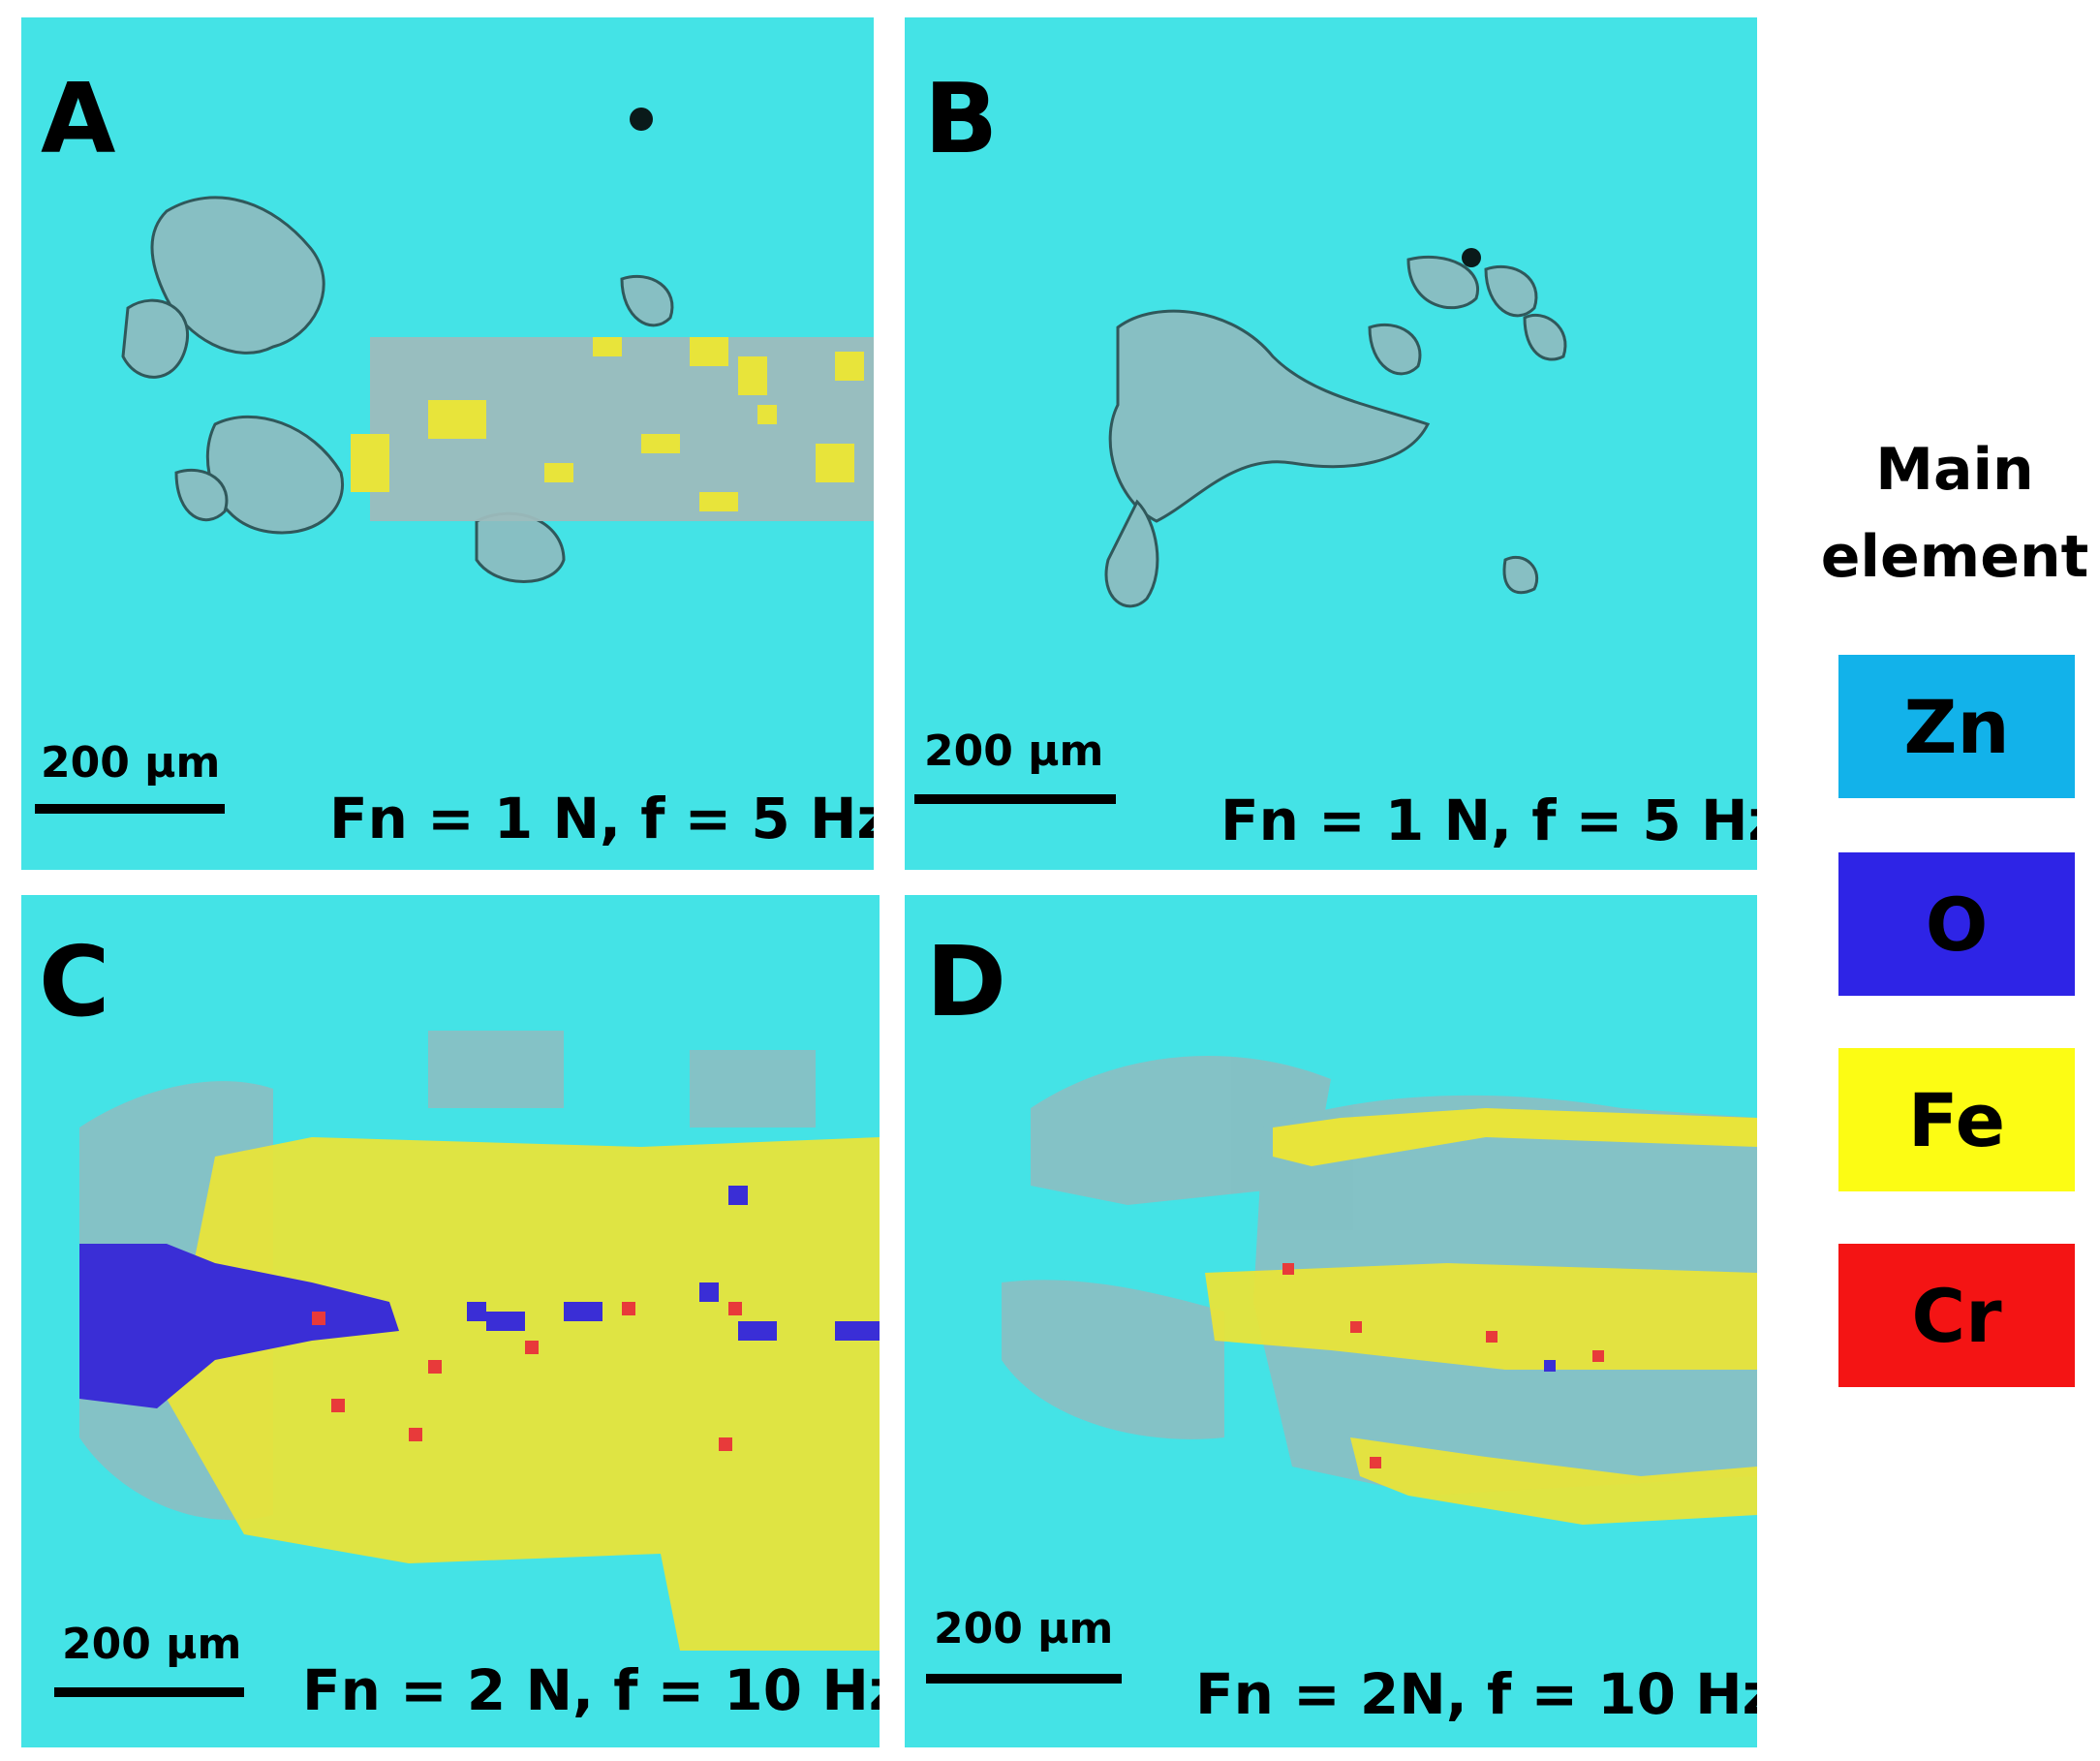  Describe the element at coordinates (497, 345) in the screenshot. I see `eds-map-a` at that location.